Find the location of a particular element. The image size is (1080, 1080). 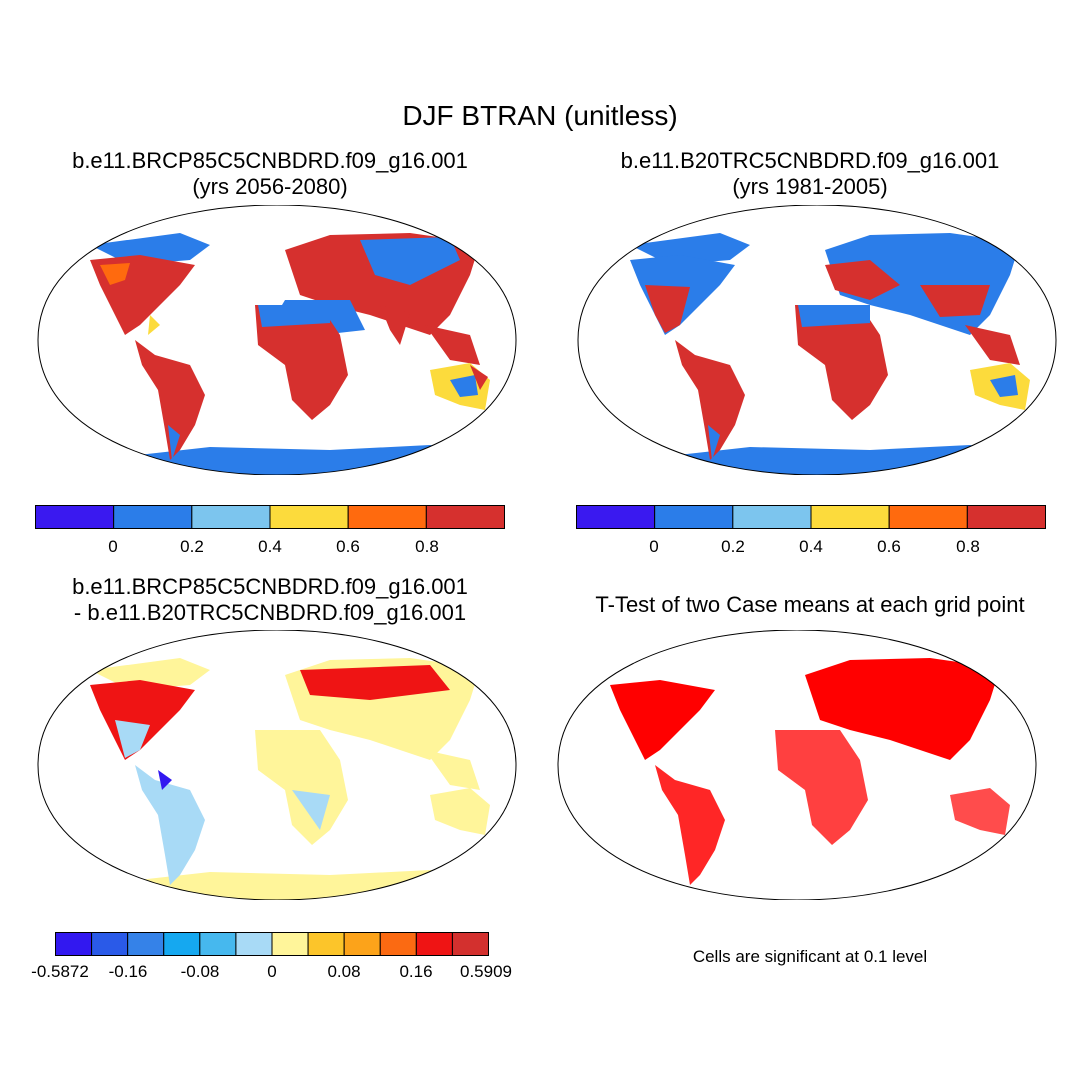

main-title: DJF BTRAN (unitless) is located at coordinates (540, 115).